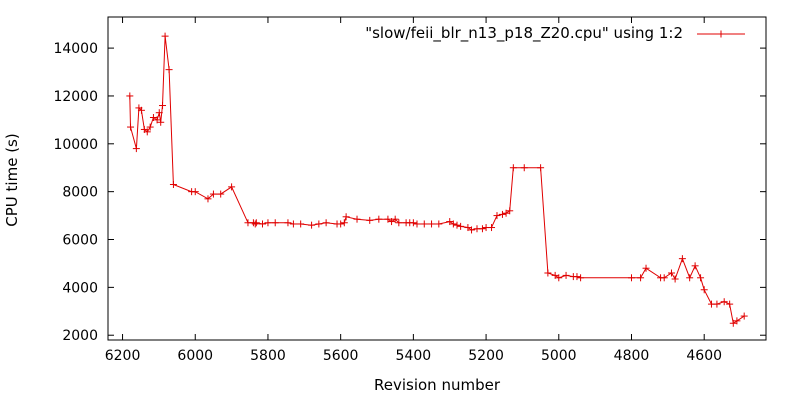  Describe the element at coordinates (486, 356) in the screenshot. I see `x-tick-label: 5200` at that location.